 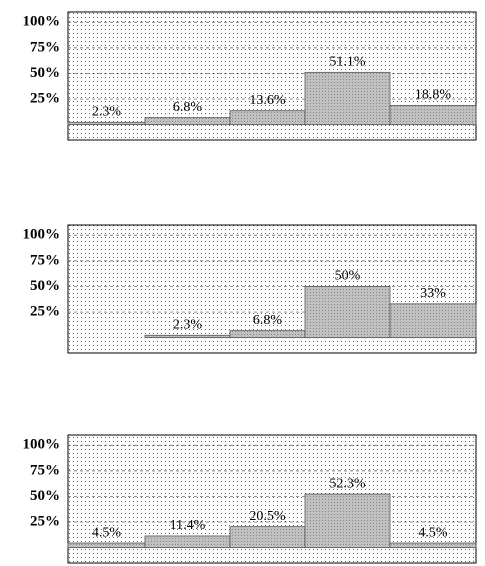 I want to click on value-label: 13.6%, so click(x=267, y=100).